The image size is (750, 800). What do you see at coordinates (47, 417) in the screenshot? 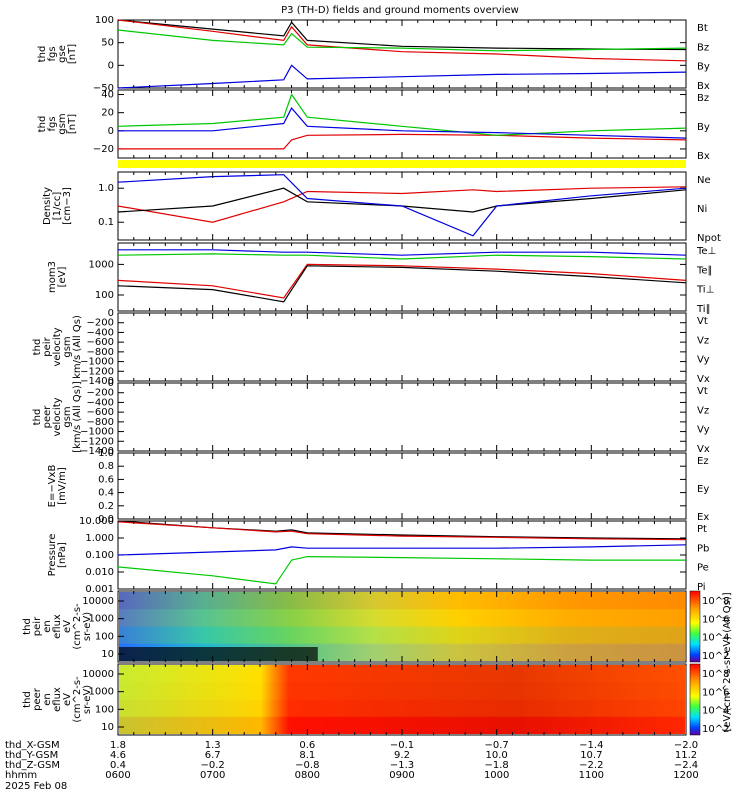
I see `chart-peer_velocity-ylabel: peer` at bounding box center [47, 417].